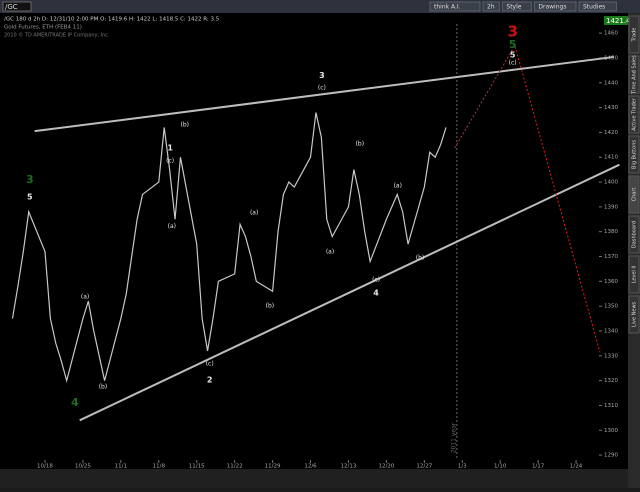  What do you see at coordinates (45, 467) in the screenshot?
I see `x-tick-label: 10/18` at bounding box center [45, 467].